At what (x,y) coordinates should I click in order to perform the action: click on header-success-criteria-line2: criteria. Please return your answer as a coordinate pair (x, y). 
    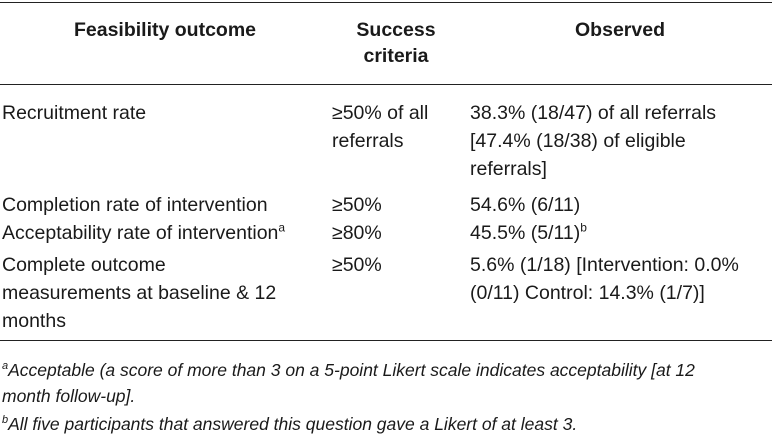
    Looking at the image, I should click on (396, 56).